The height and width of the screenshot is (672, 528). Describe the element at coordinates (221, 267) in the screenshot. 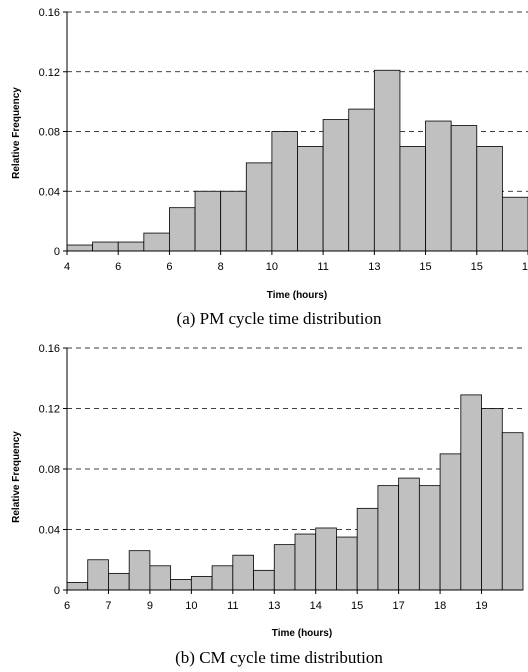

I see `x-tick-label: 8` at that location.